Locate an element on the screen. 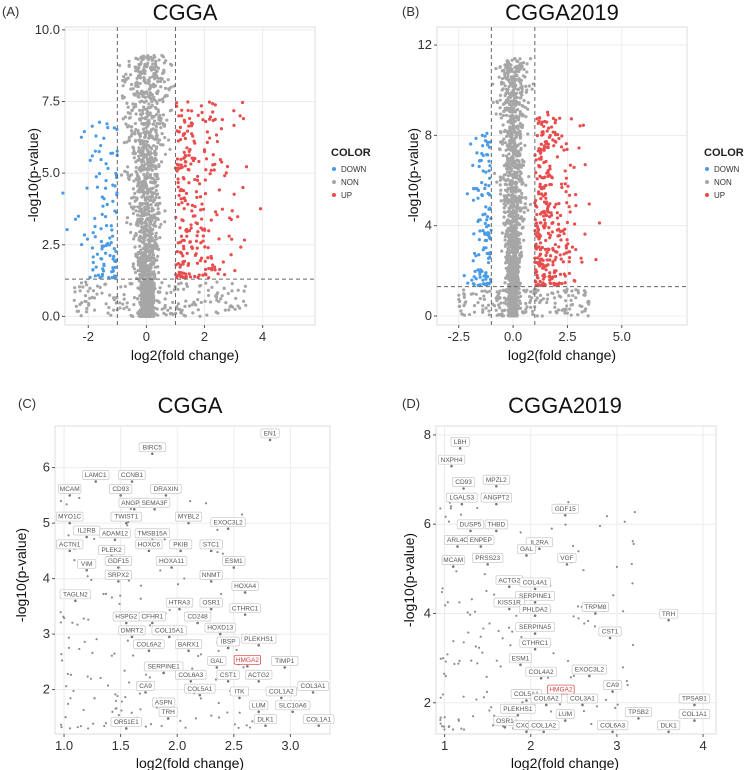 The height and width of the screenshot is (770, 751). gene-label: SERPINE1 is located at coordinates (164, 667).